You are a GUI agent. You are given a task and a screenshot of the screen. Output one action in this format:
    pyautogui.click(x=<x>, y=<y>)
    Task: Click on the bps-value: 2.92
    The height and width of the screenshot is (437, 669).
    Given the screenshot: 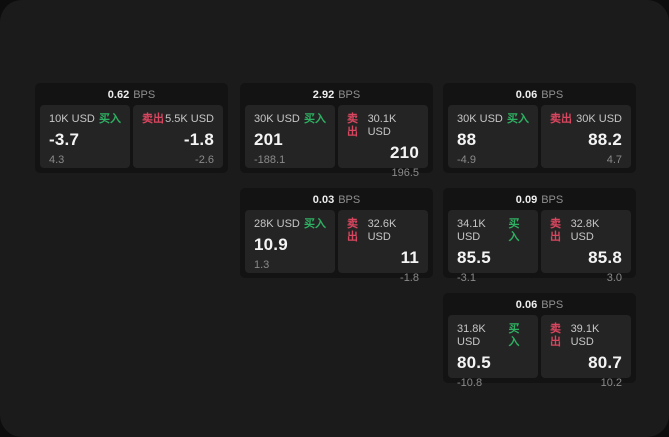 What is the action you would take?
    pyautogui.click(x=323, y=95)
    